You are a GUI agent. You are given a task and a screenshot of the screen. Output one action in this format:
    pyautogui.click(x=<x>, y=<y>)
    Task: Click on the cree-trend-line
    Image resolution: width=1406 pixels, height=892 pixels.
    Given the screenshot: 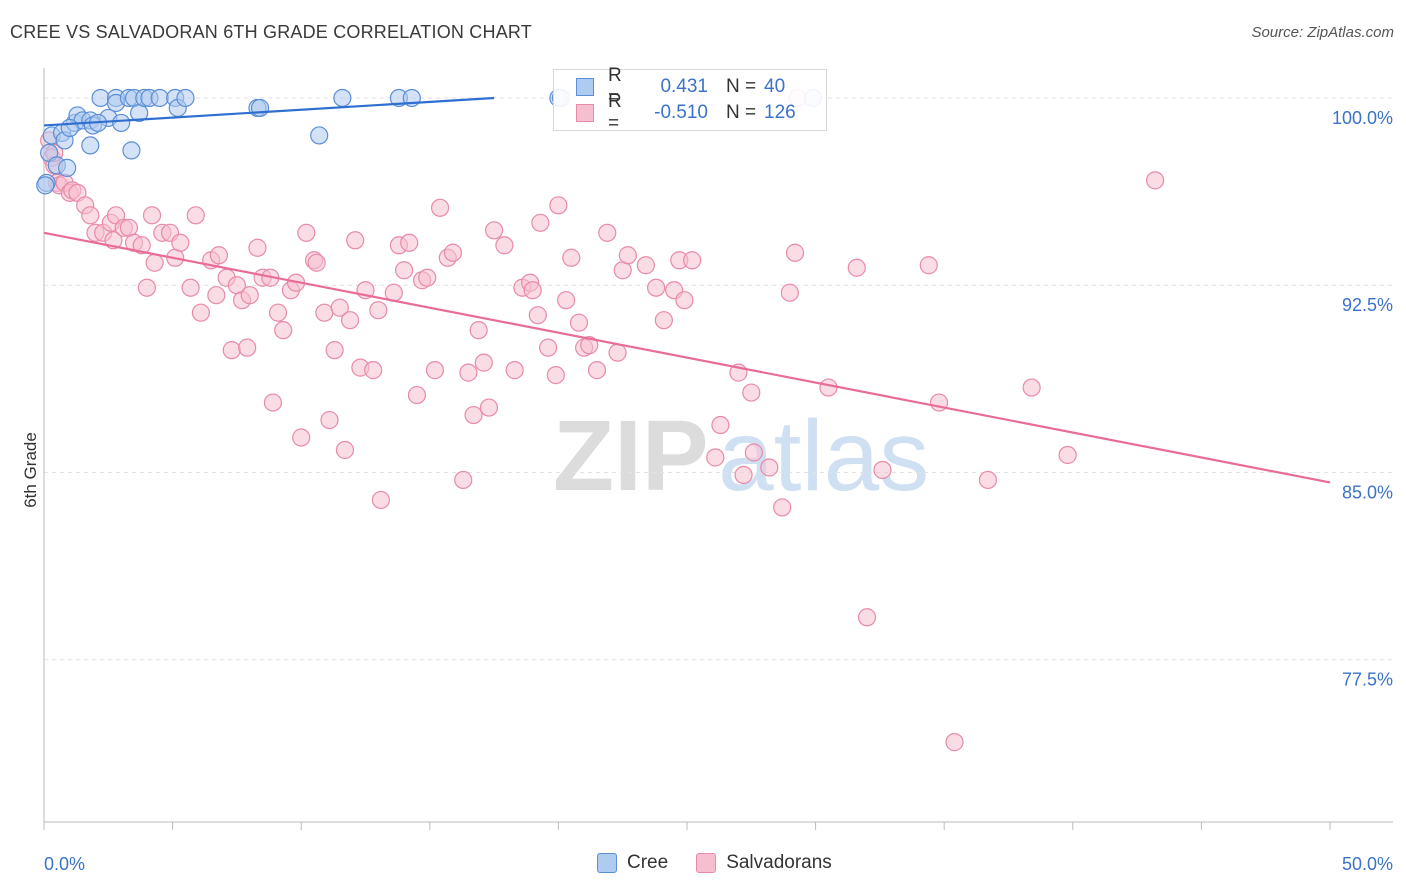 What is the action you would take?
    pyautogui.click(x=269, y=111)
    